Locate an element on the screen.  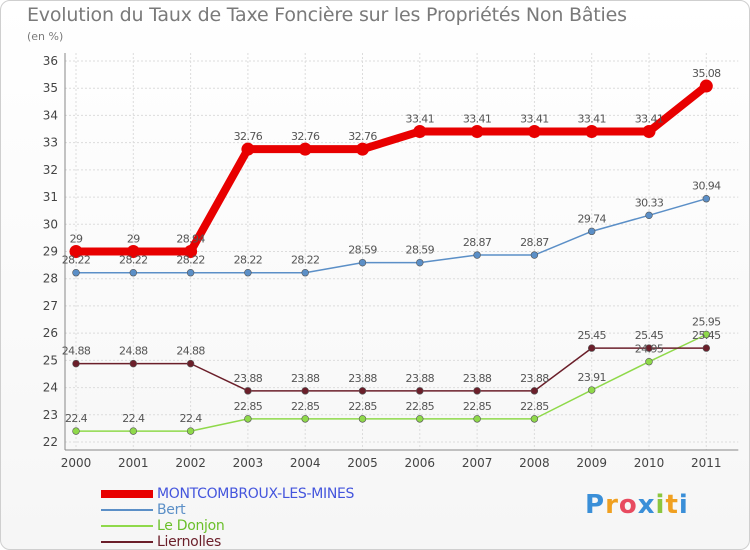
legend-label: Liernolles is located at coordinates (189, 542).